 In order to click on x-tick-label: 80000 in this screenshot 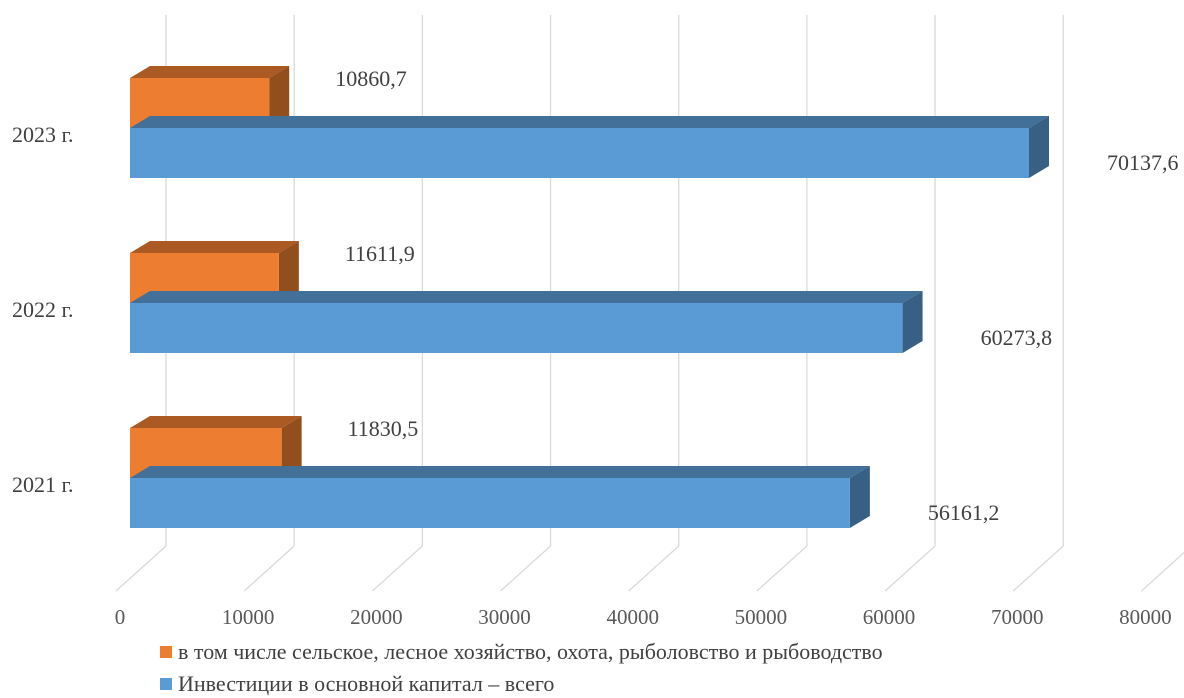, I will do `click(1145, 617)`.